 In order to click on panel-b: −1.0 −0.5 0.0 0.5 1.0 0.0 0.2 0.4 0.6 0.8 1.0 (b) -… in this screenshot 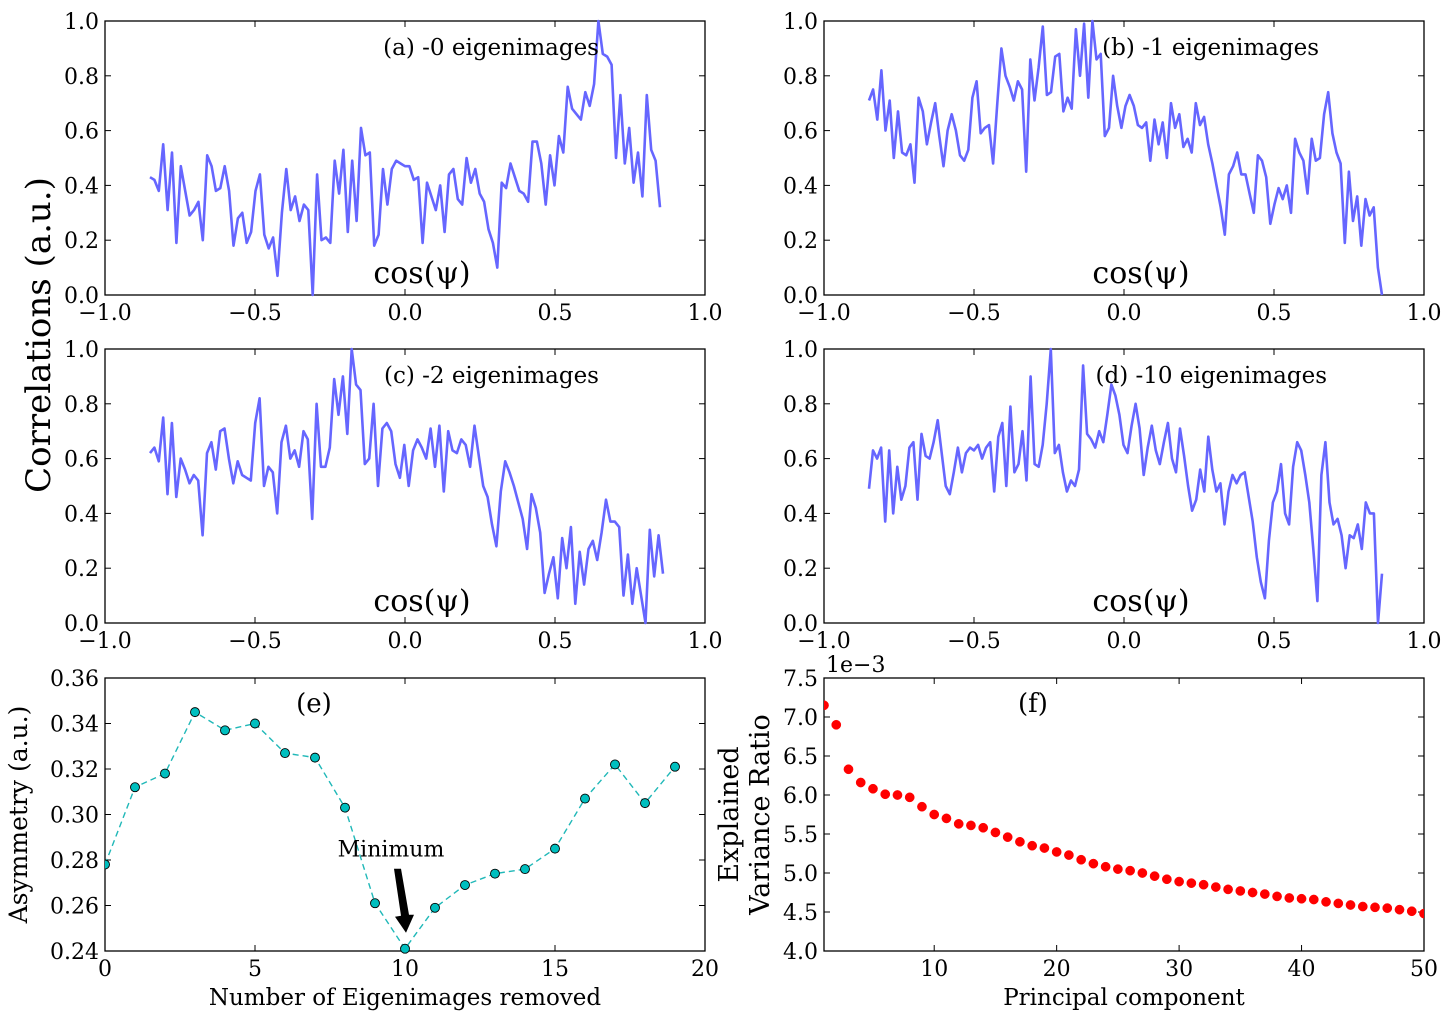, I will do `click(1112, 168)`.